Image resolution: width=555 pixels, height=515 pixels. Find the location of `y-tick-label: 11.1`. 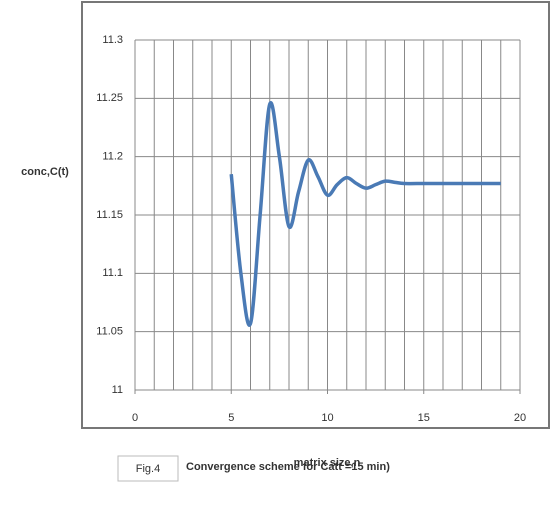

y-tick-label: 11.1 is located at coordinates (112, 273).